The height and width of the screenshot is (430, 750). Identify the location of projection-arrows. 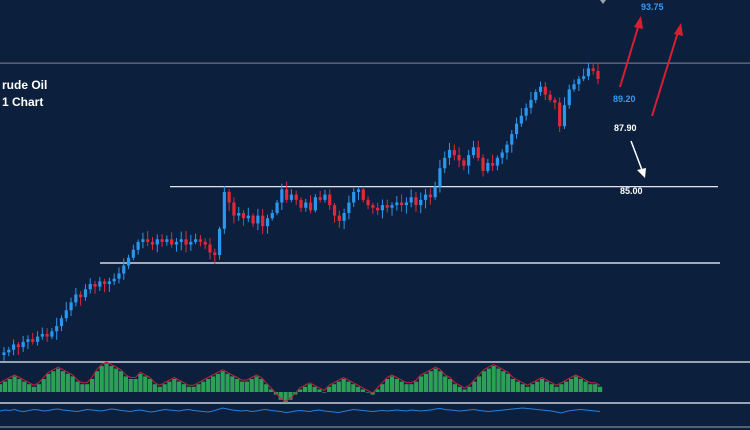
(651, 97).